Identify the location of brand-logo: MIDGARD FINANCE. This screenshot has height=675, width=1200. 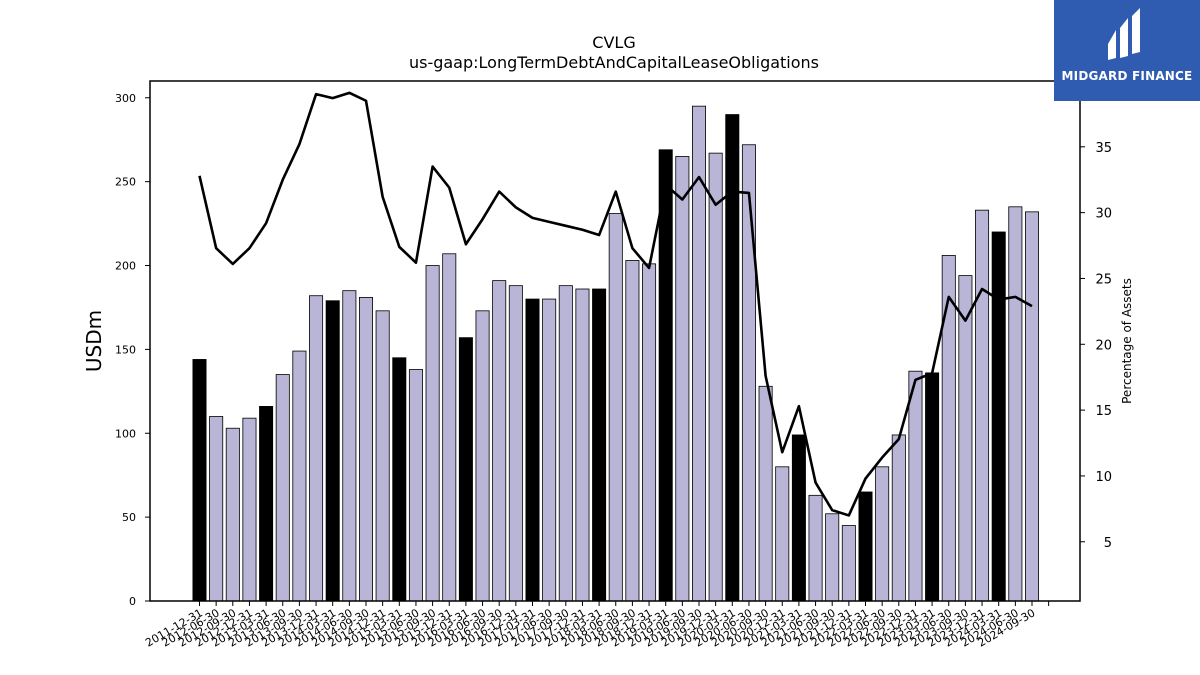
(1127, 50).